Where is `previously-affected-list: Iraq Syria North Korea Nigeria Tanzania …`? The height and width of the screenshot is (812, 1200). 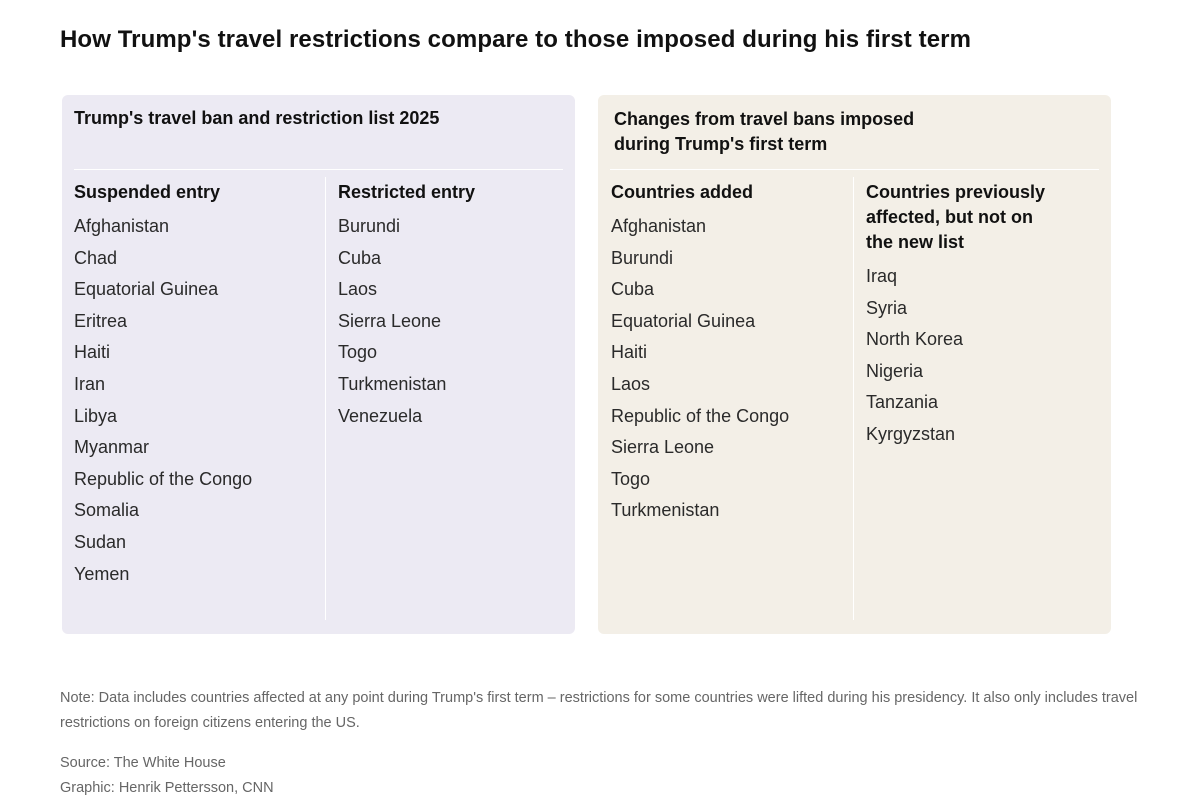
previously-affected-list: Iraq Syria North Korea Nigeria Tanzania … is located at coordinates (955, 356).